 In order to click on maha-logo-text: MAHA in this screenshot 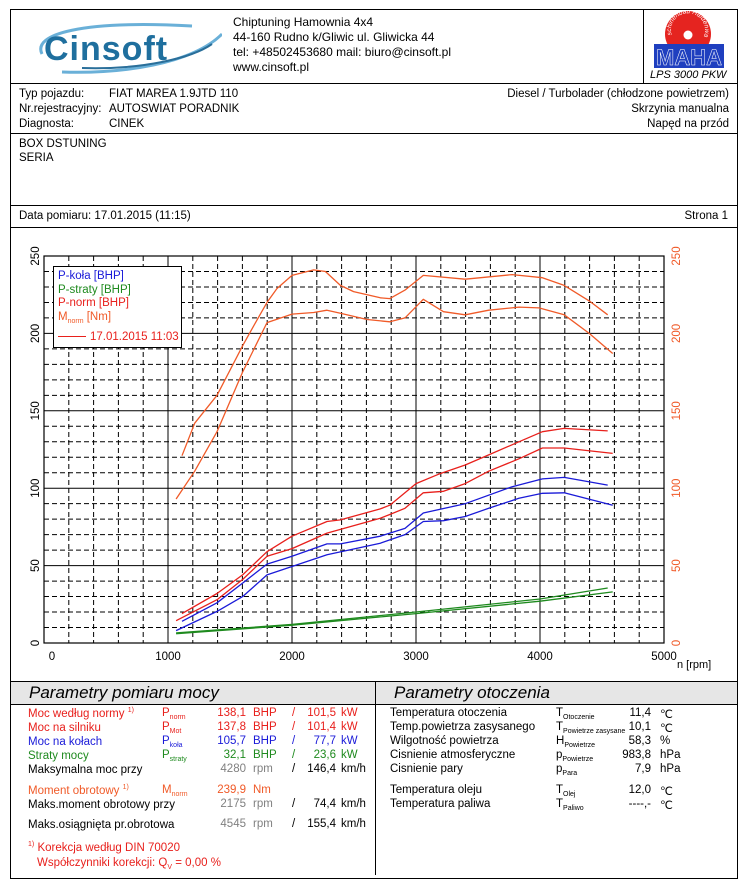, I will do `click(689, 57)`.